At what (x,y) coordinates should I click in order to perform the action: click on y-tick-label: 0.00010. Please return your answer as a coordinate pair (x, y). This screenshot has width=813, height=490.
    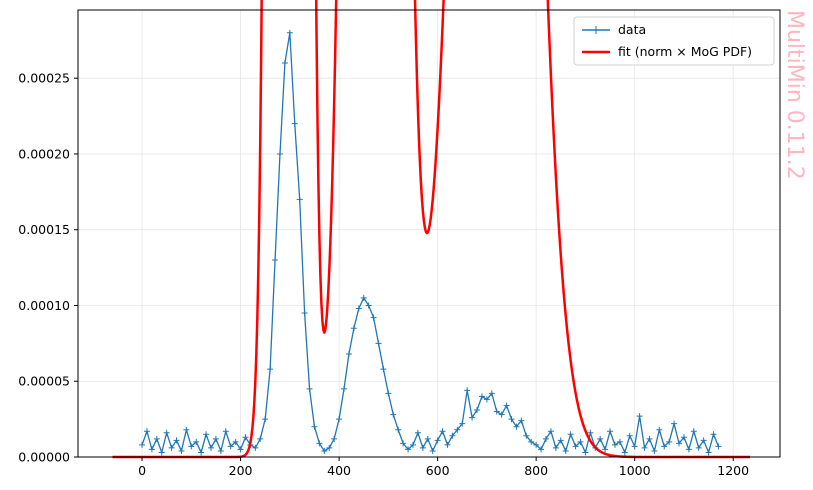
    Looking at the image, I should click on (44, 305).